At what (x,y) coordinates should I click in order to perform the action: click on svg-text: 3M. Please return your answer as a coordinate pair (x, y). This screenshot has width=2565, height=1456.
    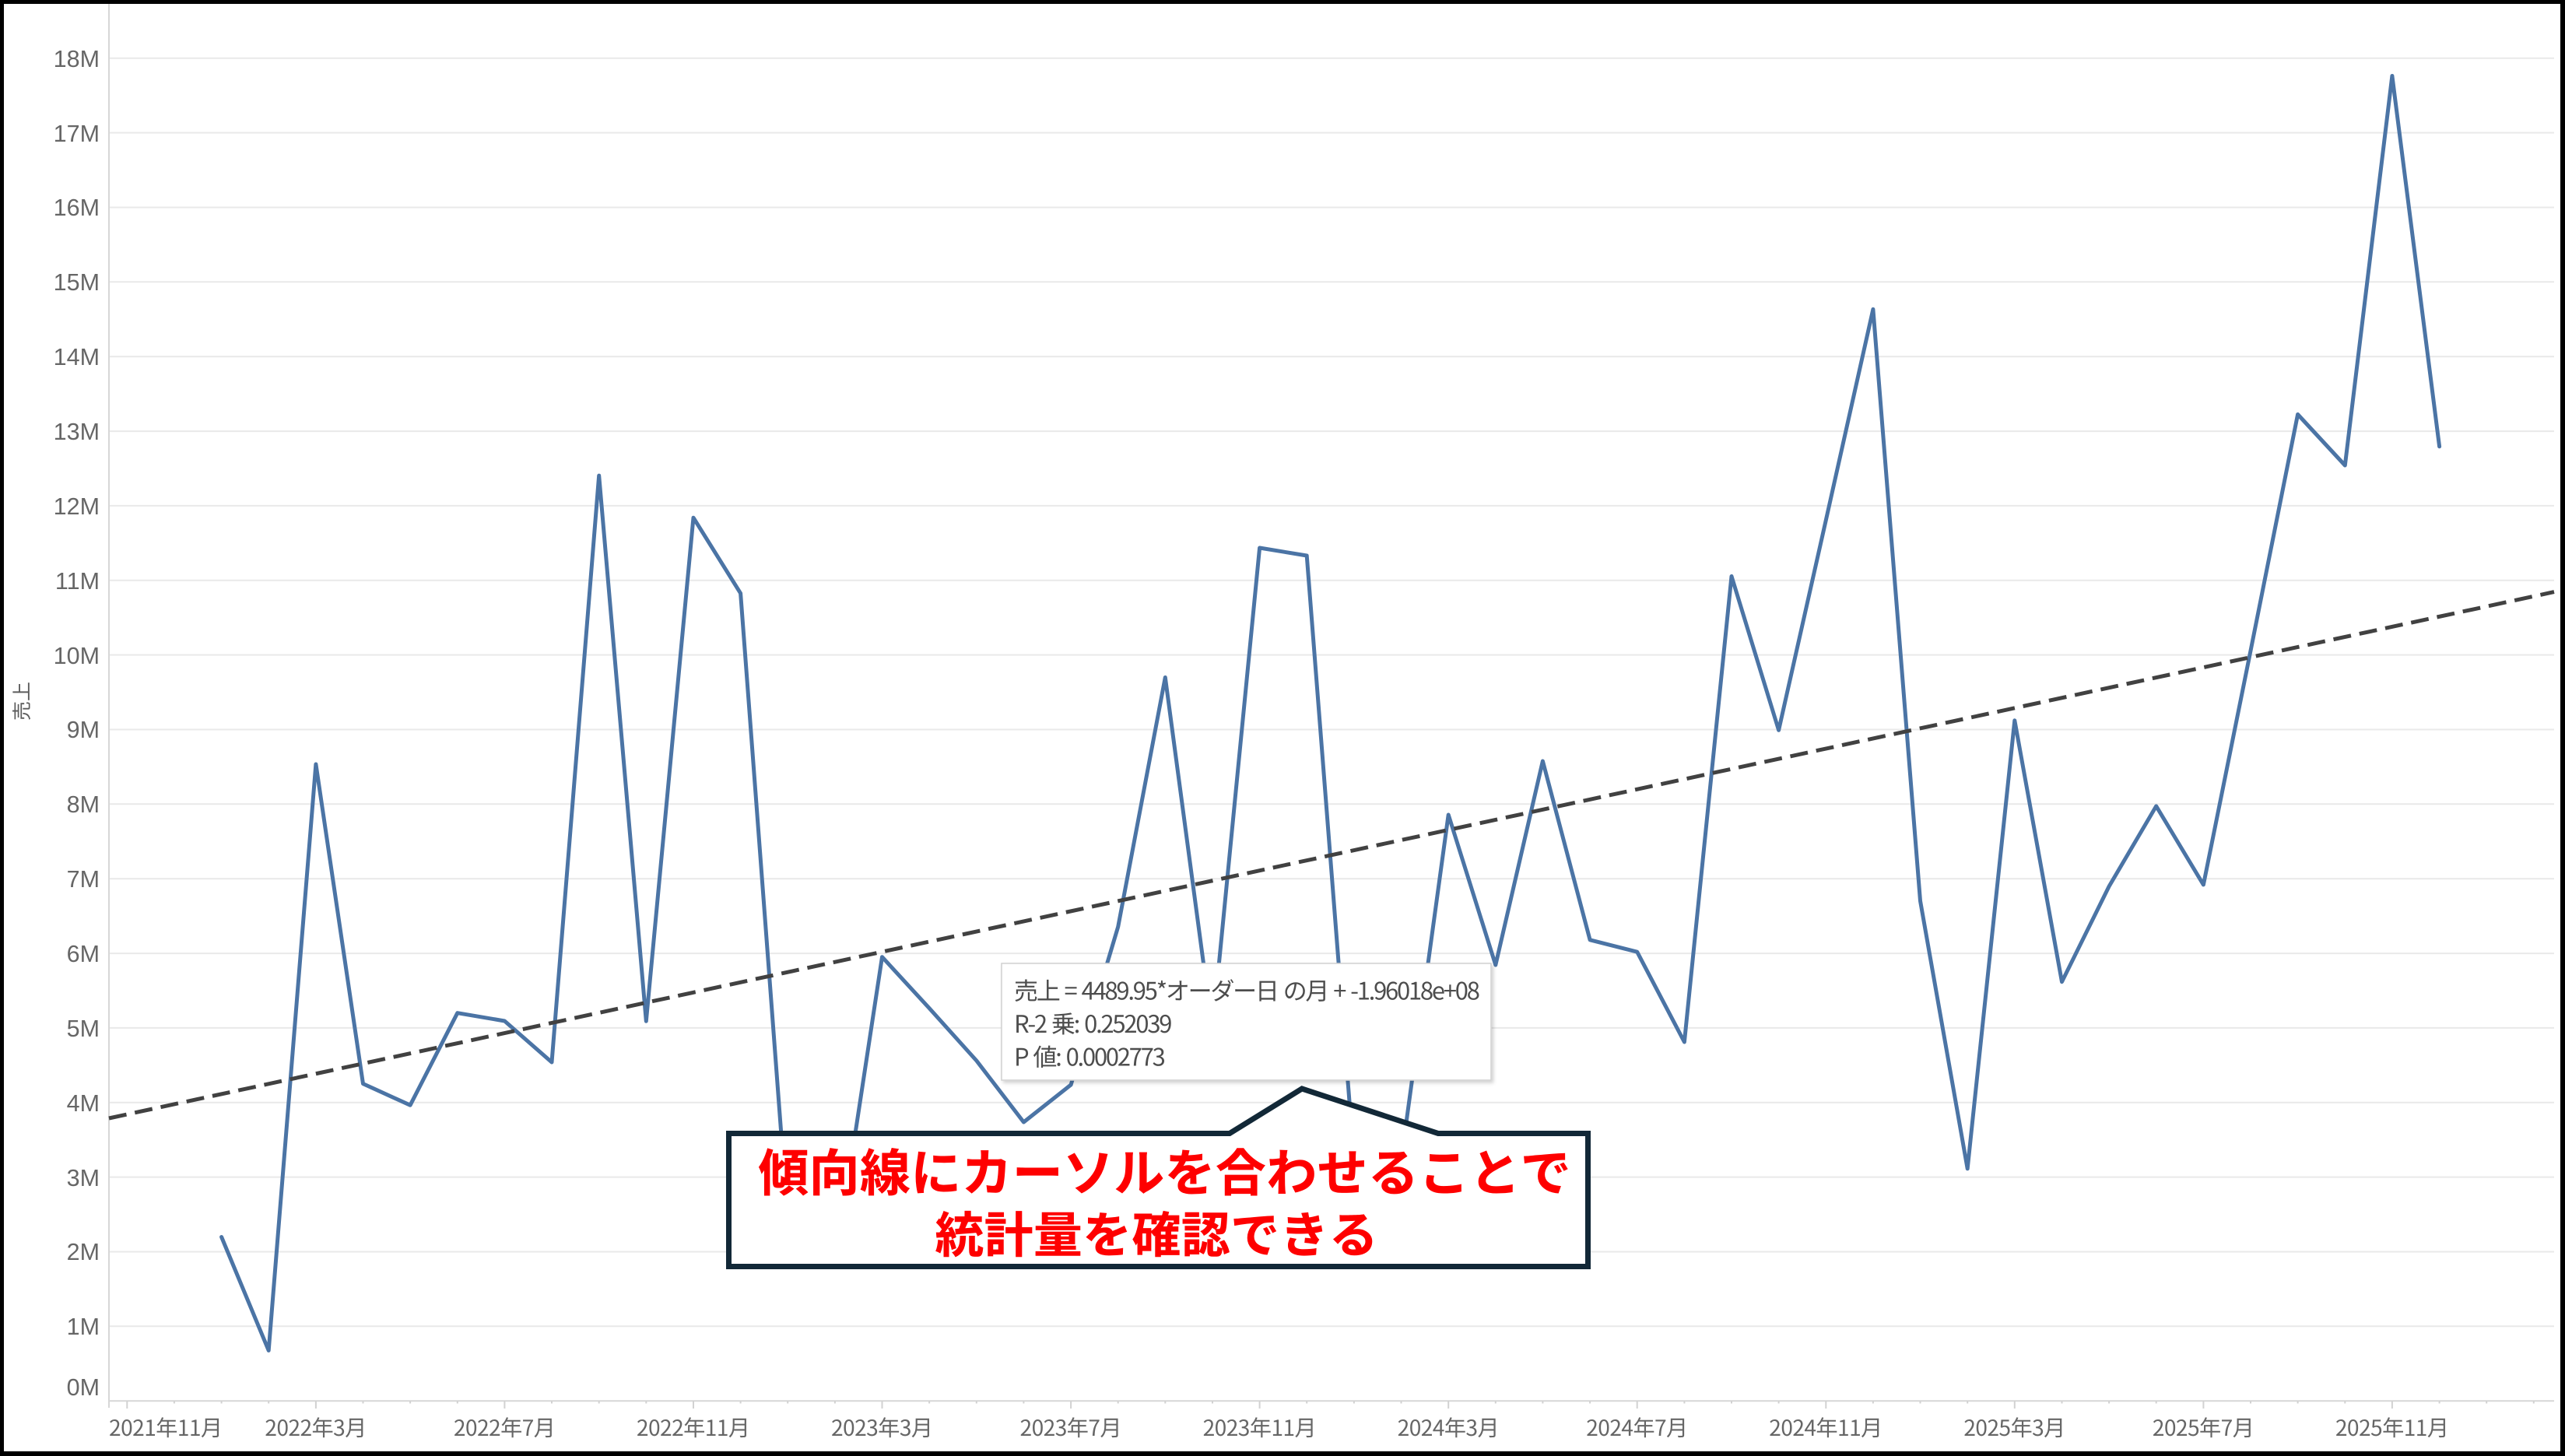
    Looking at the image, I should click on (83, 1178).